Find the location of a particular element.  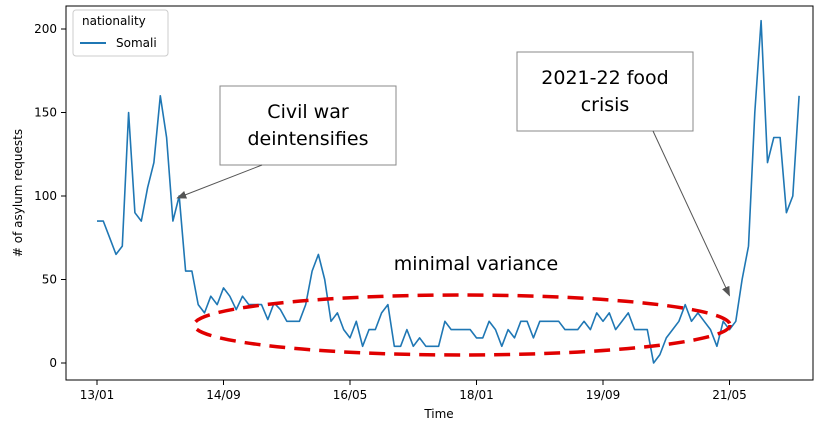

annotation-text-civil-war-line2: deintensifies is located at coordinates (308, 139).